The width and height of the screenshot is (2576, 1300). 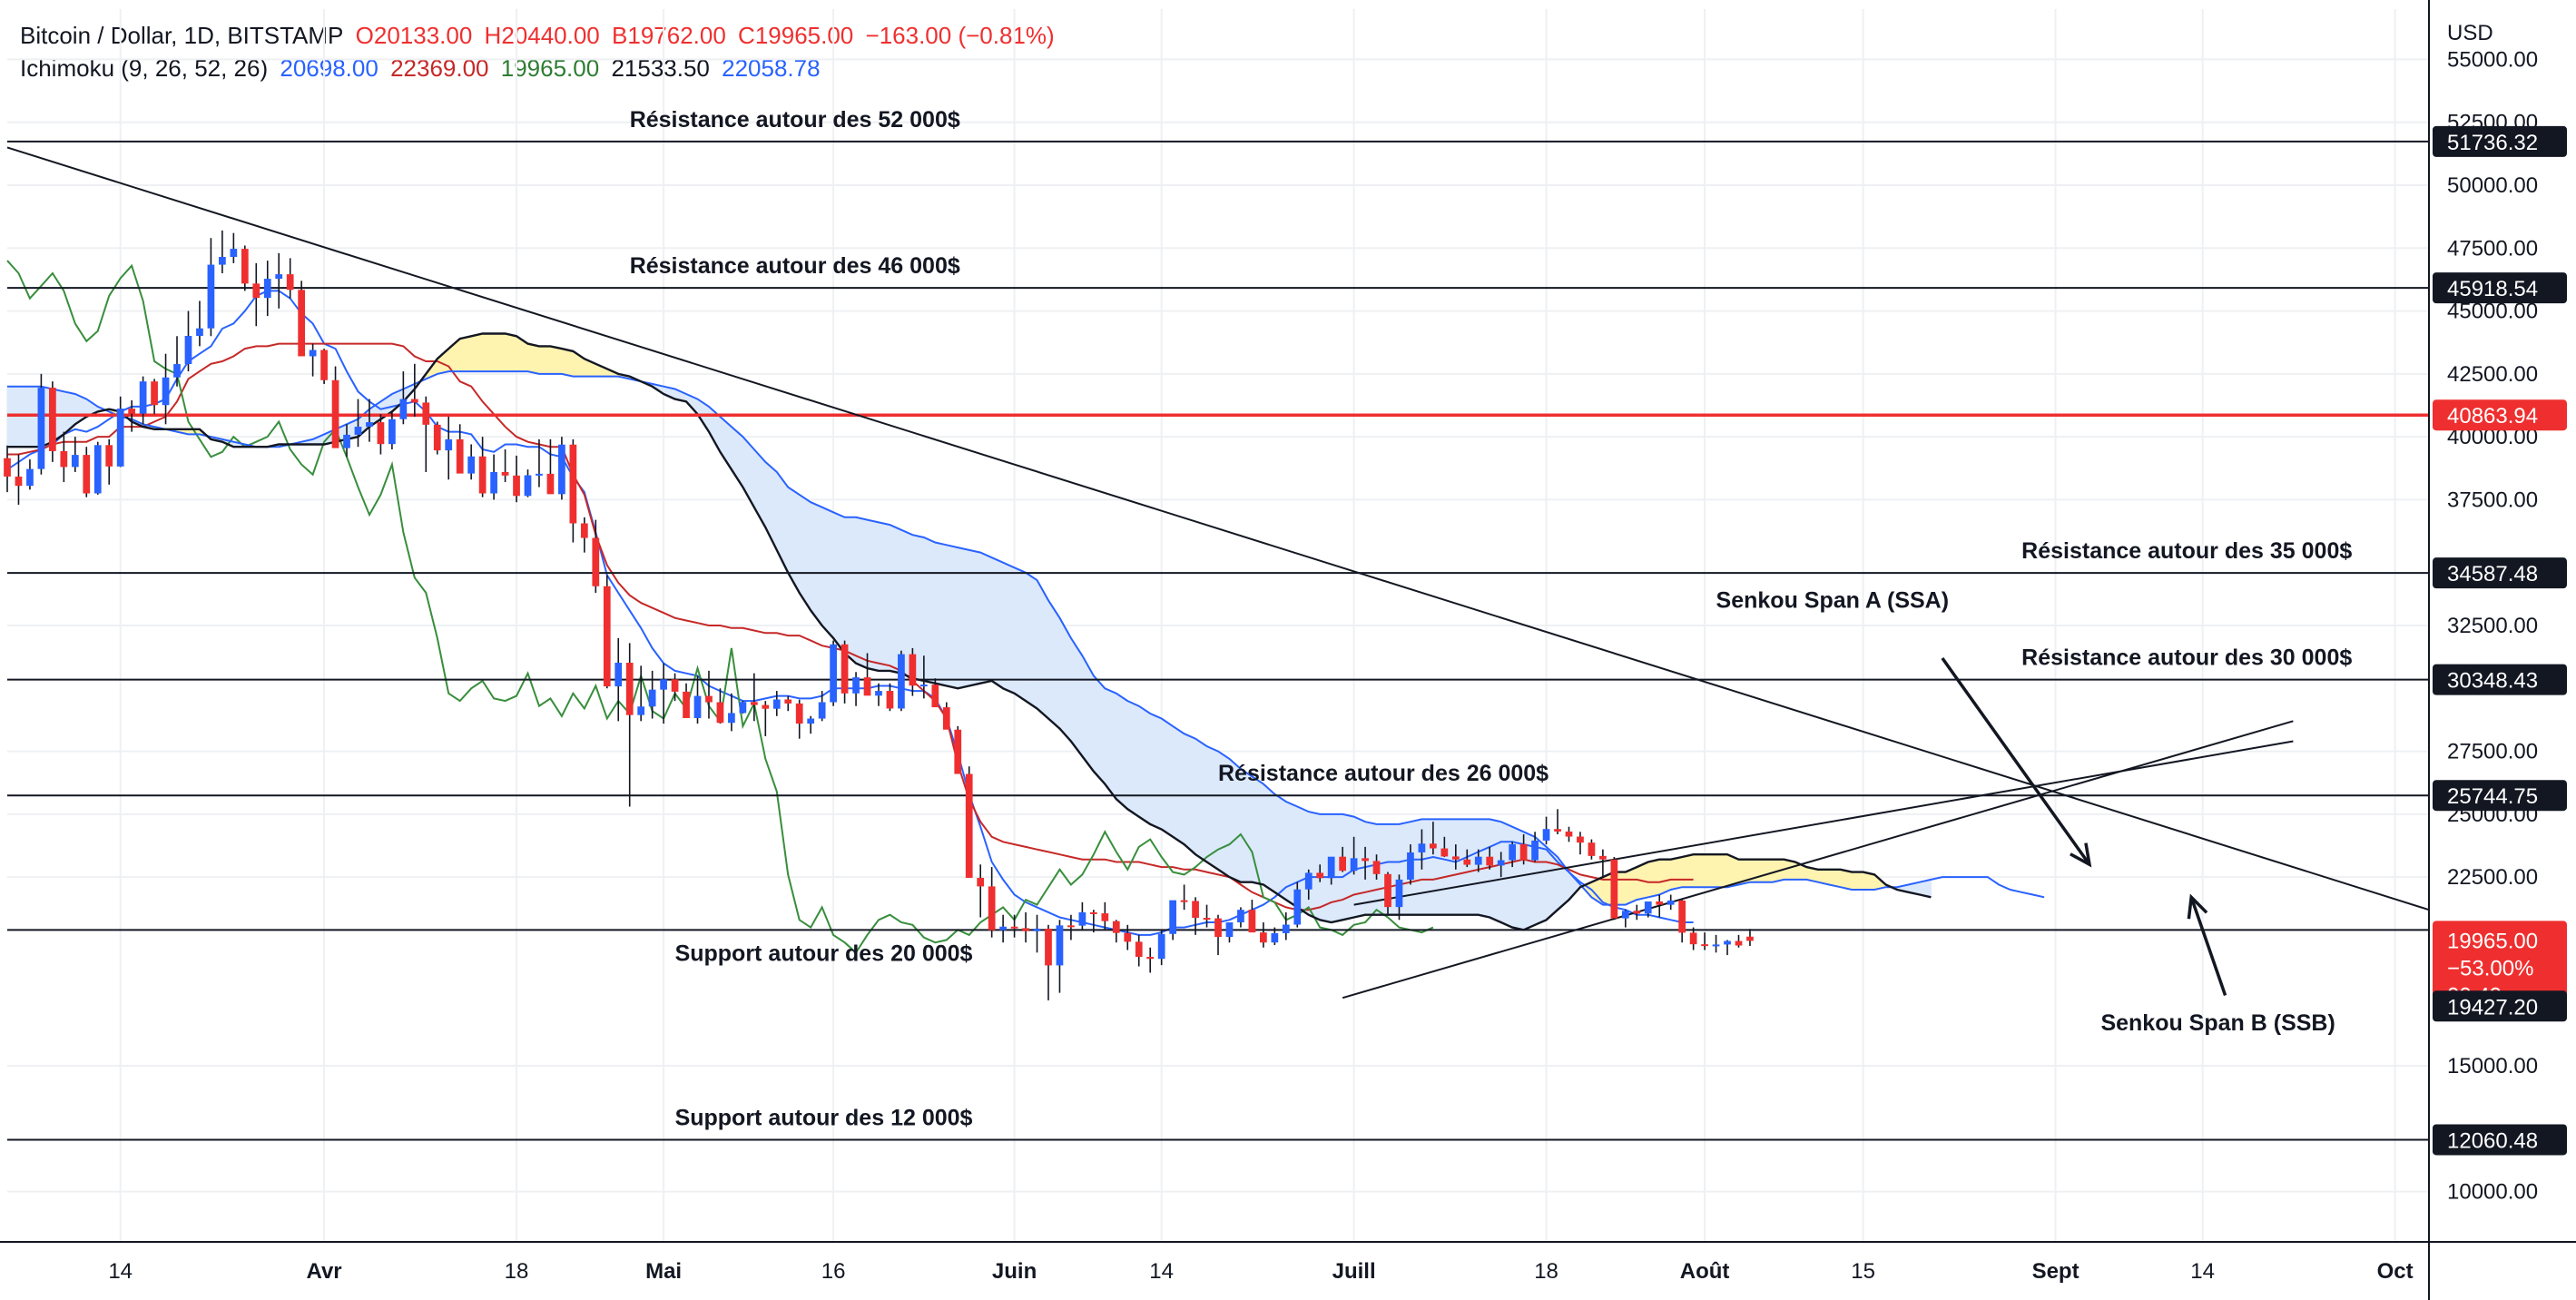 What do you see at coordinates (2500, 1006) in the screenshot?
I see `low-price-tag: 19427.20` at bounding box center [2500, 1006].